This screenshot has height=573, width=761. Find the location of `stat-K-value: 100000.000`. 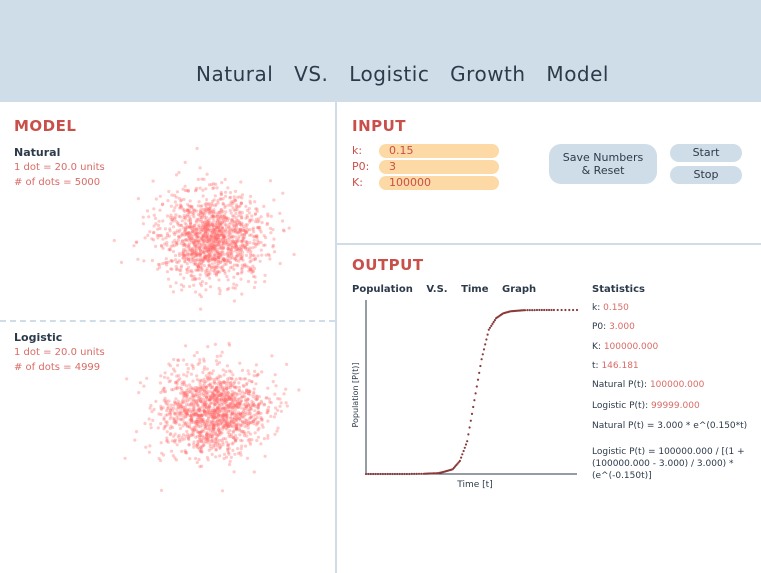

stat-K-value: 100000.000 is located at coordinates (631, 347).